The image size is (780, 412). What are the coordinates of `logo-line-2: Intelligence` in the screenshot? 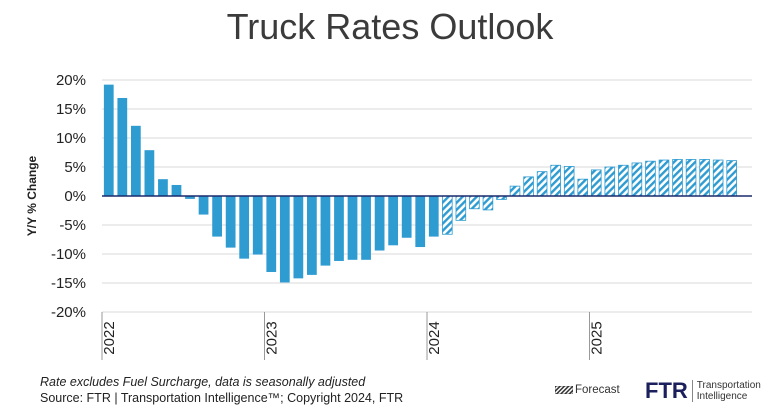 It's located at (722, 396).